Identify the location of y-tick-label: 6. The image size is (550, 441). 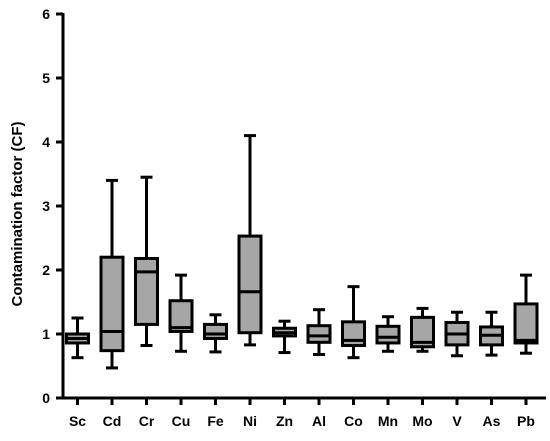
(46, 14).